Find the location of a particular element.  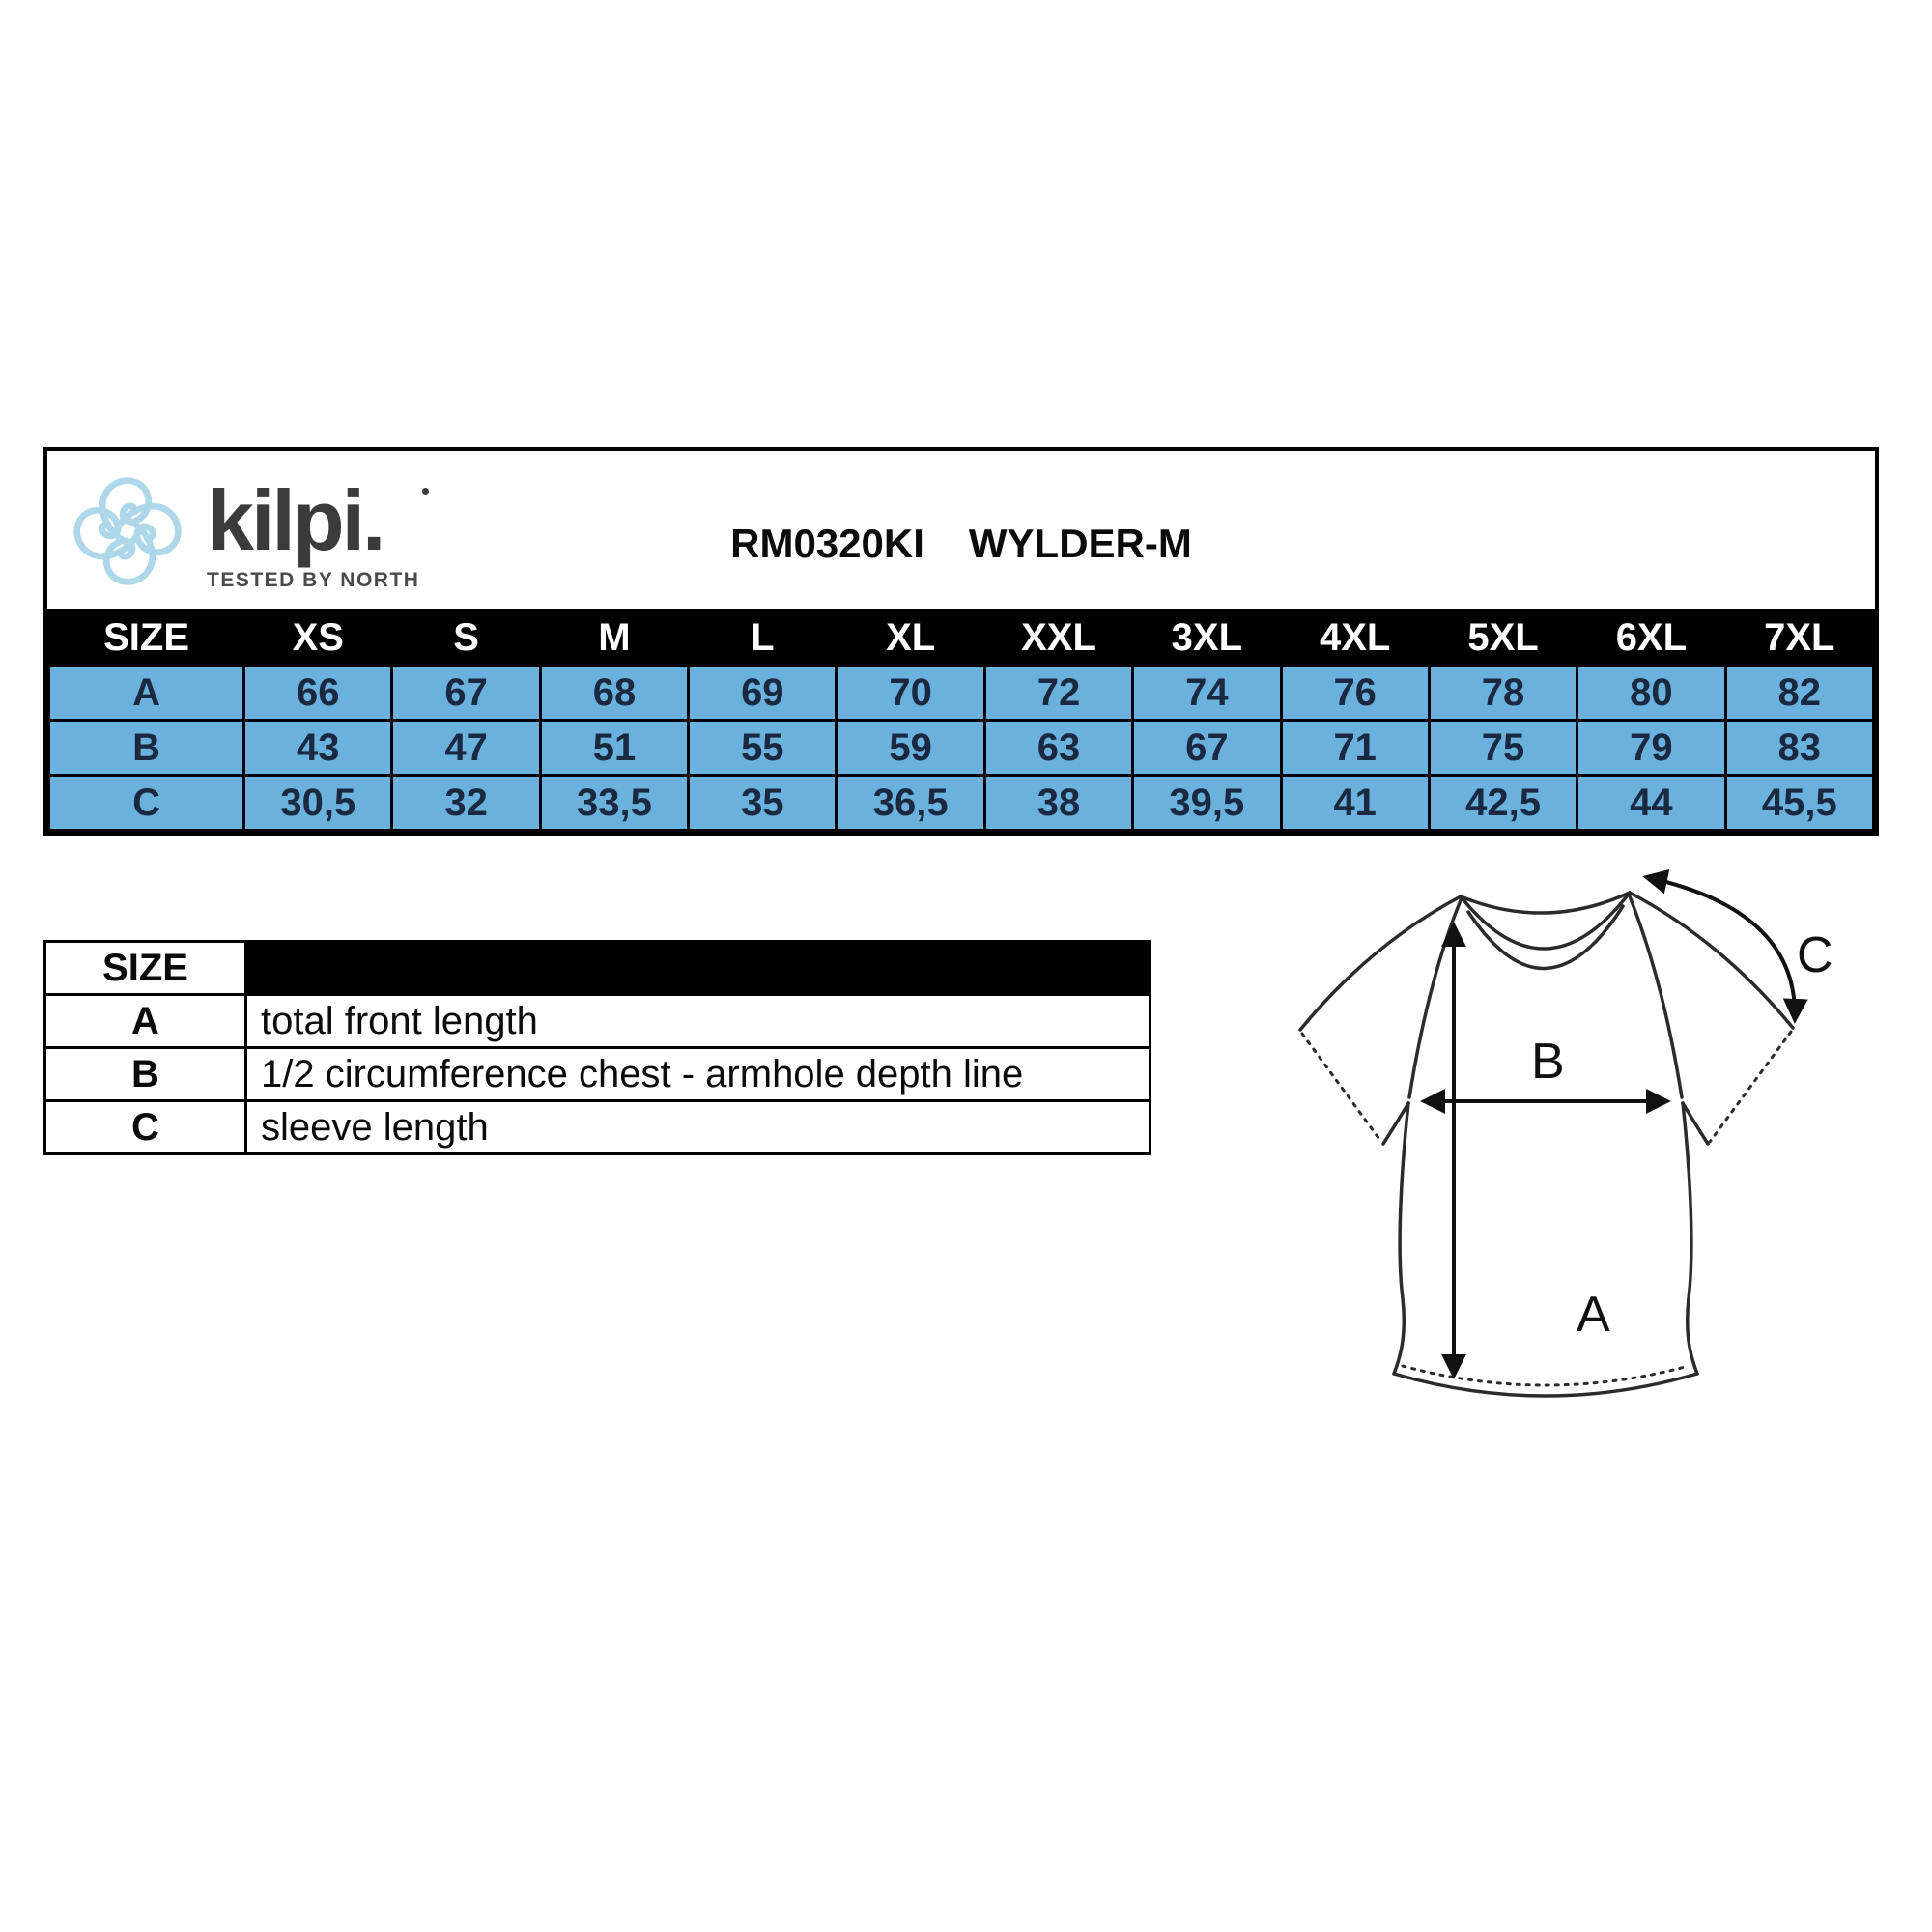

size-header-row: SIZE XS S M L XL XXL 3XL 4XL 5XL 6XL 7XL is located at coordinates (961, 638).